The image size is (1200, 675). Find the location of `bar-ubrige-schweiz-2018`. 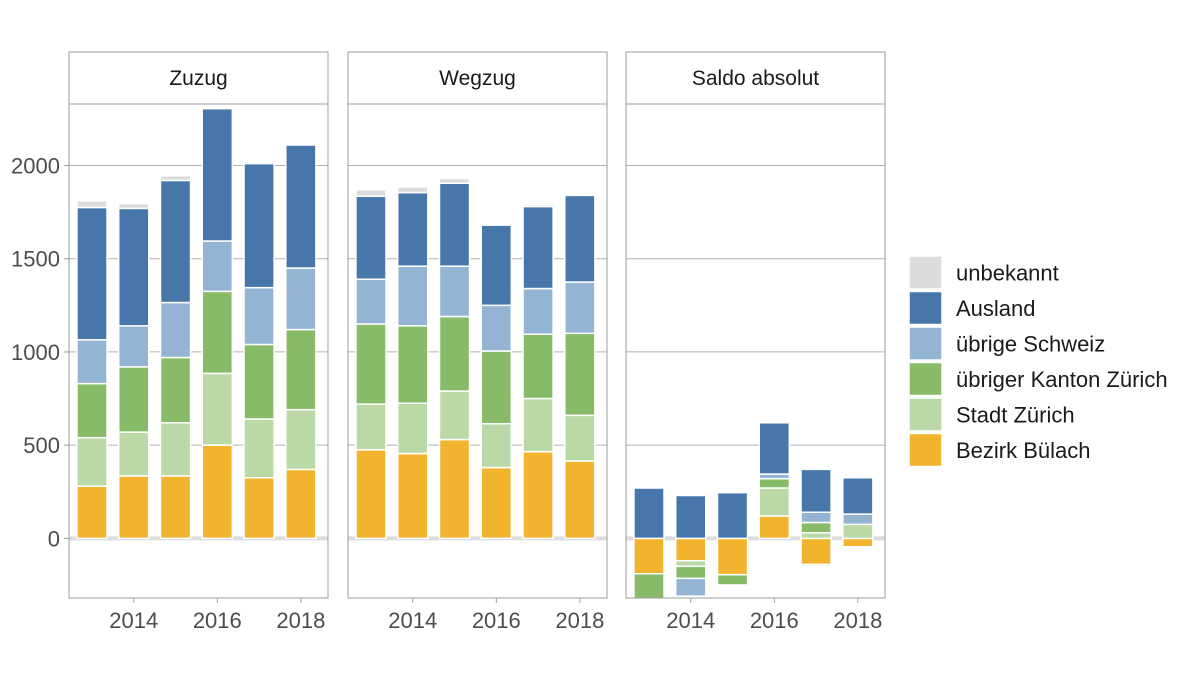

bar-ubrige-schweiz-2018 is located at coordinates (580, 308).